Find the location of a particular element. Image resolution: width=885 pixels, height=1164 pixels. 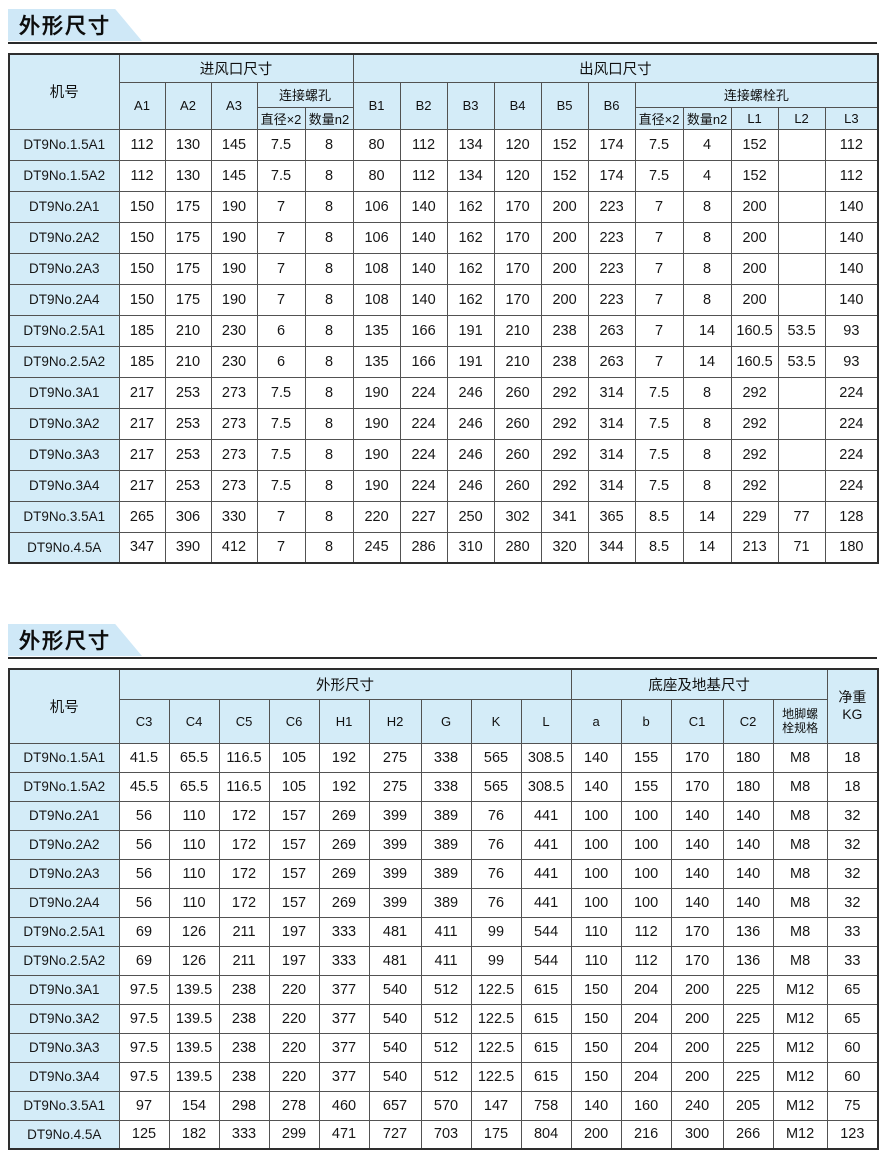

value-cell: 320 is located at coordinates (564, 547).